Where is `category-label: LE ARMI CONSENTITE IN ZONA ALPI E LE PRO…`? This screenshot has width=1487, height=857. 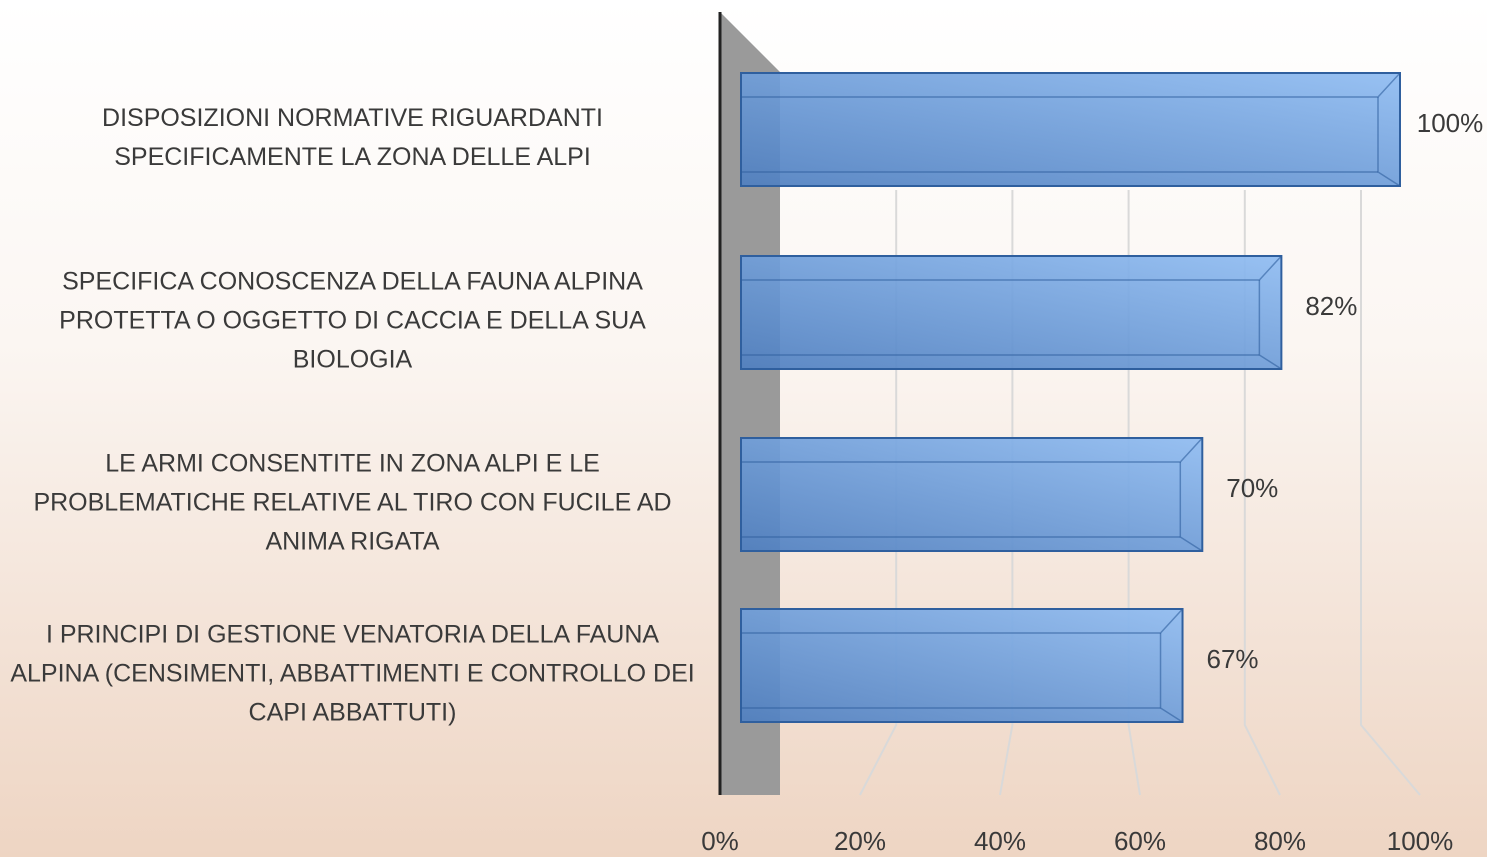
category-label: LE ARMI CONSENTITE IN ZONA ALPI E LE PRO… is located at coordinates (352, 502).